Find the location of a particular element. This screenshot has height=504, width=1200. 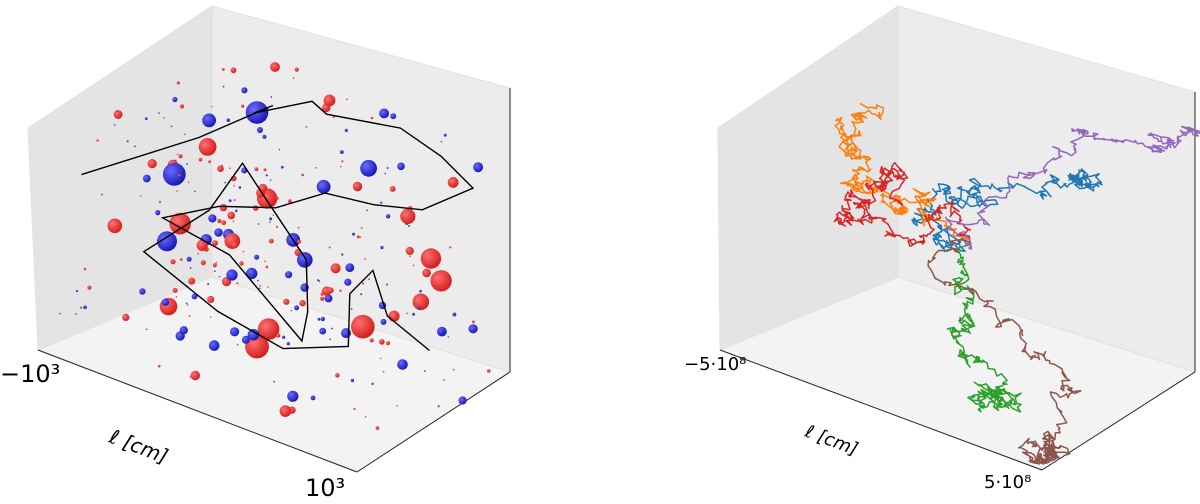

left-y-axis-line is located at coordinates (433, 422).